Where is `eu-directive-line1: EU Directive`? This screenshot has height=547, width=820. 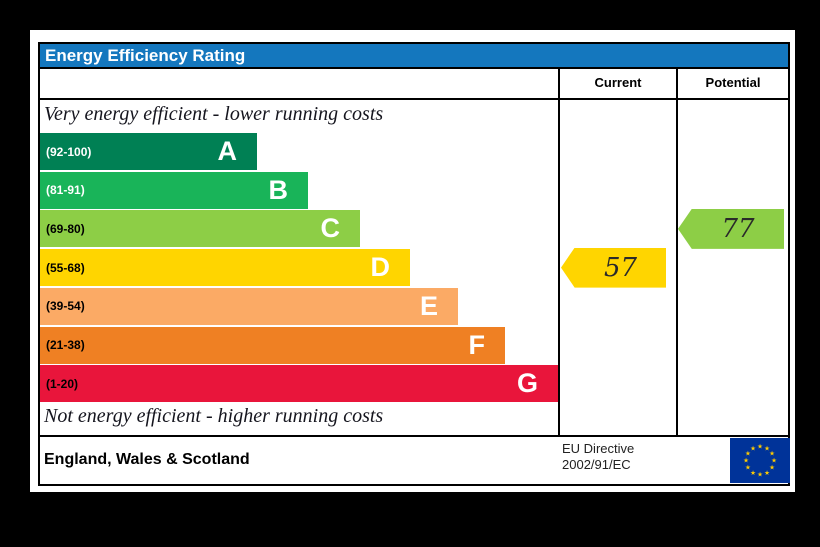
eu-directive-line1: EU Directive is located at coordinates (598, 448).